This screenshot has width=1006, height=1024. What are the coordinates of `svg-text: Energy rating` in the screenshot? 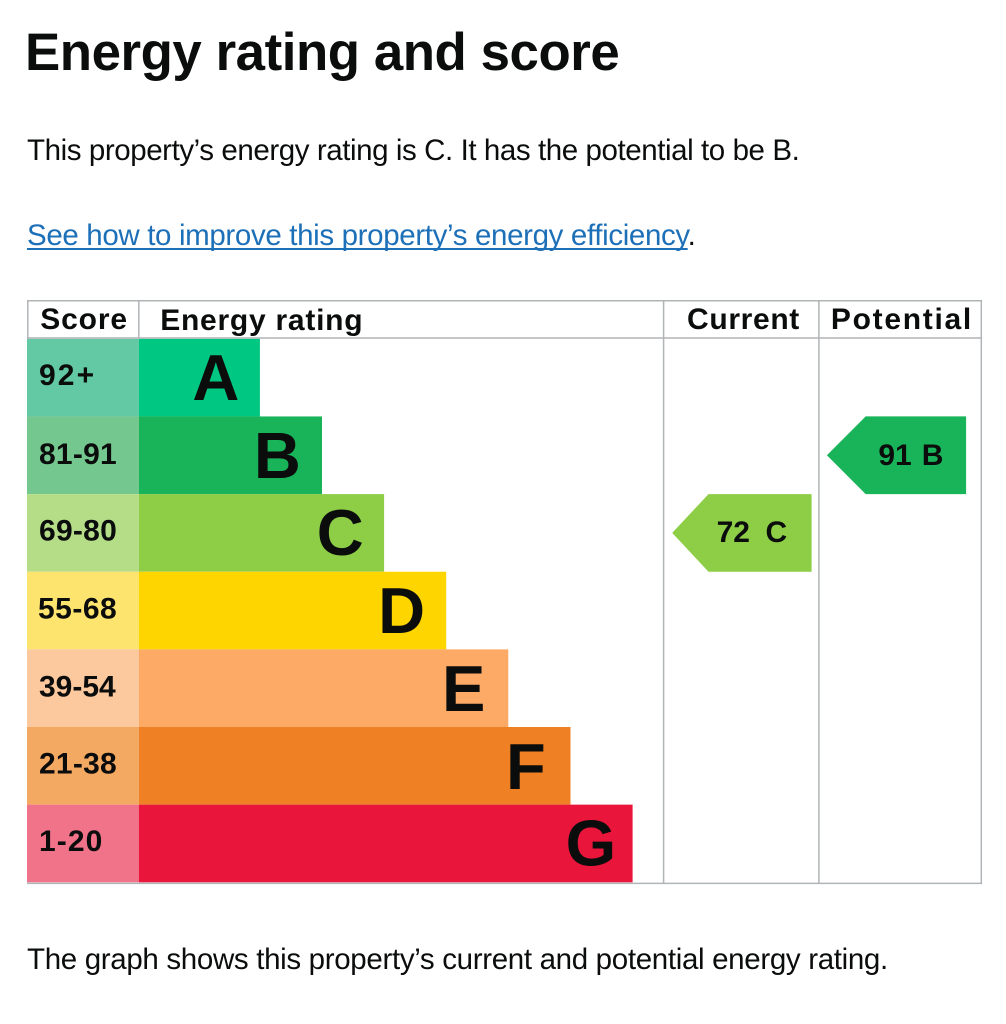 It's located at (261, 320).